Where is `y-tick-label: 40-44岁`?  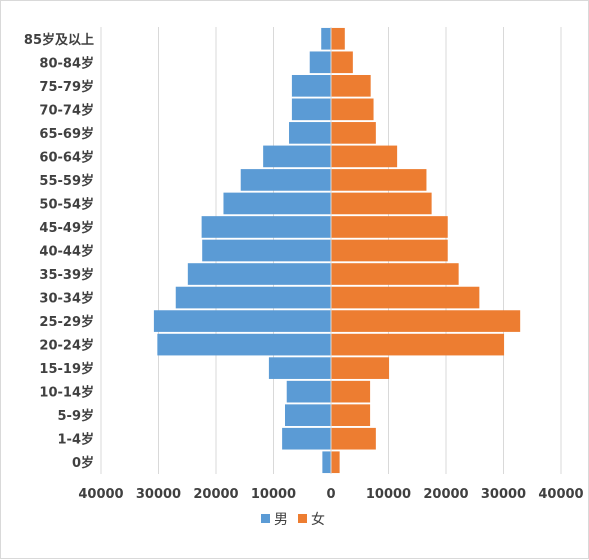 y-tick-label: 40-44岁 is located at coordinates (66, 252).